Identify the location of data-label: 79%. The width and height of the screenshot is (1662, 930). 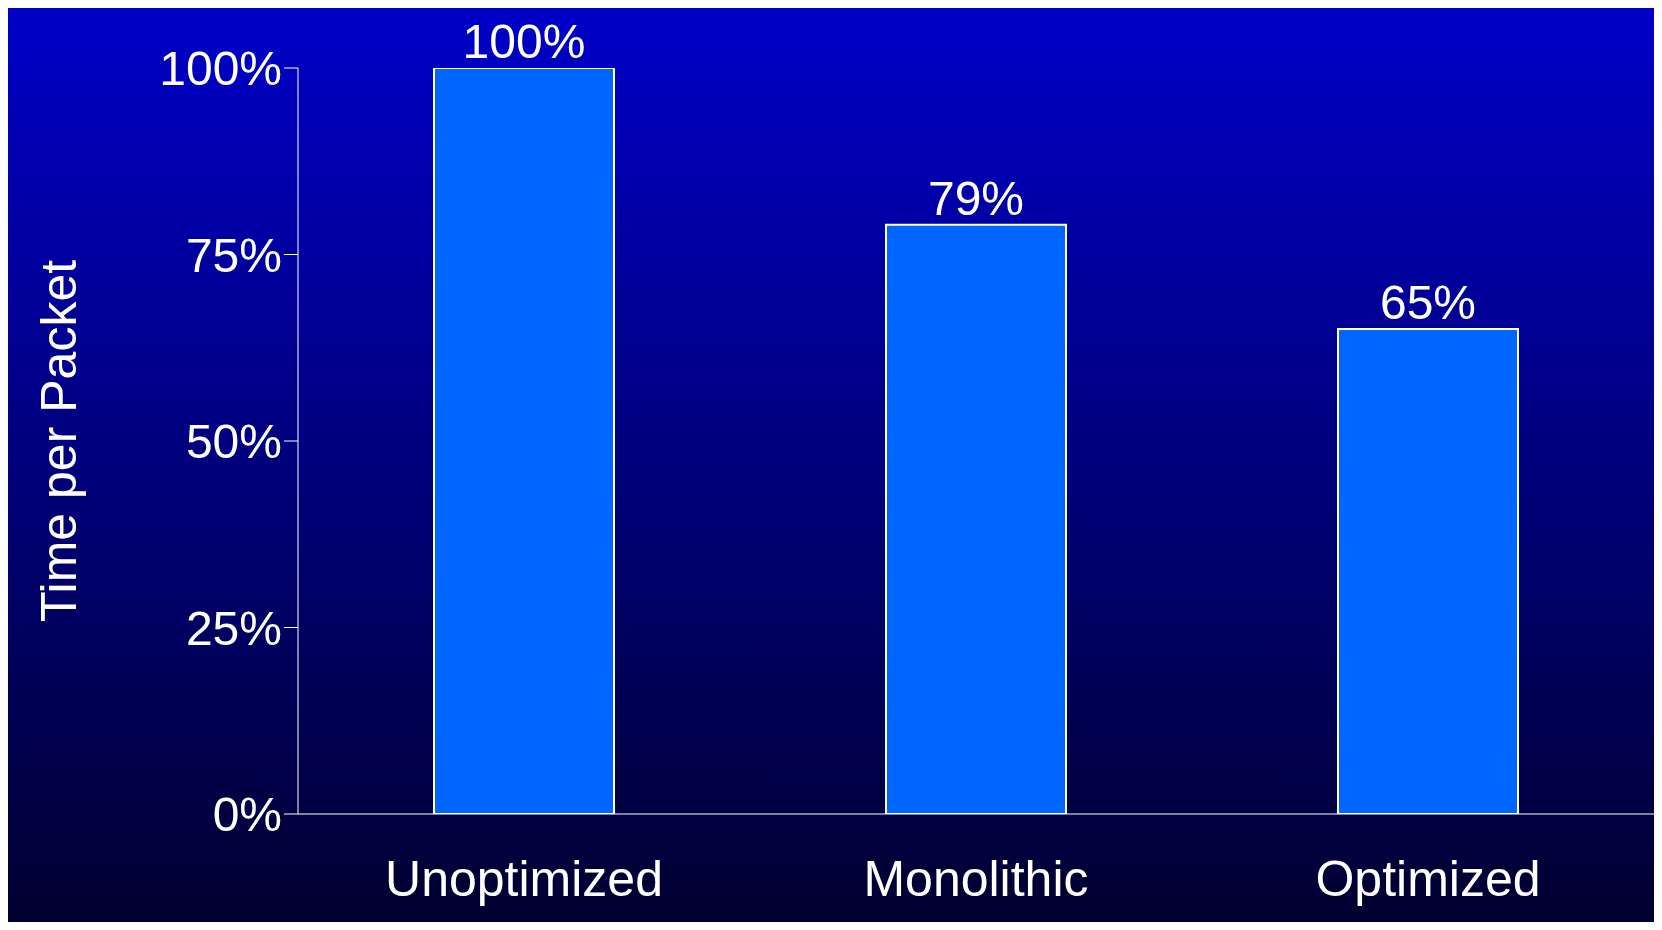
(976, 198).